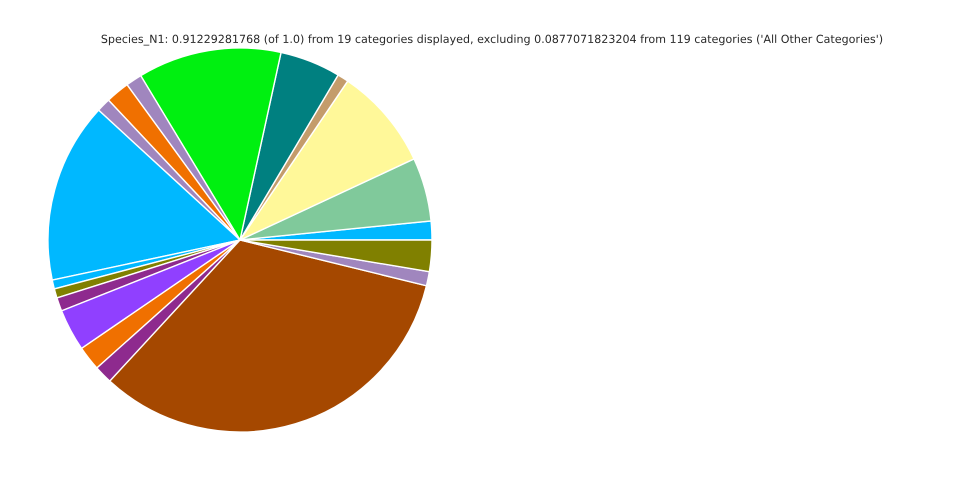 This screenshot has height=480, width=960. What do you see at coordinates (492, 40) in the screenshot?
I see `text: Species_N1: 0.91229281768 (of 1.0) from 19 categories displayed, excluding 0.0877071823204 from 119 categories ('All Other Categories')` at bounding box center [492, 40].